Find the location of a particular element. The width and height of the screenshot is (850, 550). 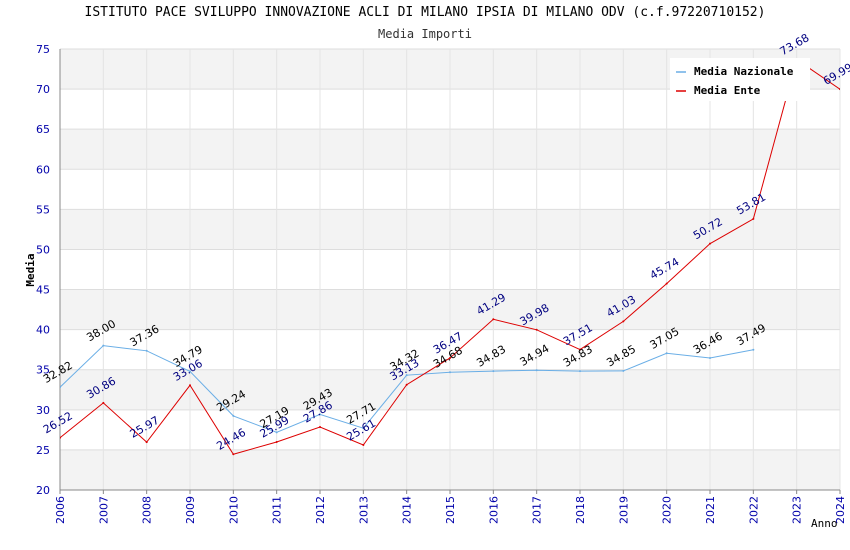

x-tick-label: 2009 is located at coordinates (190, 510).